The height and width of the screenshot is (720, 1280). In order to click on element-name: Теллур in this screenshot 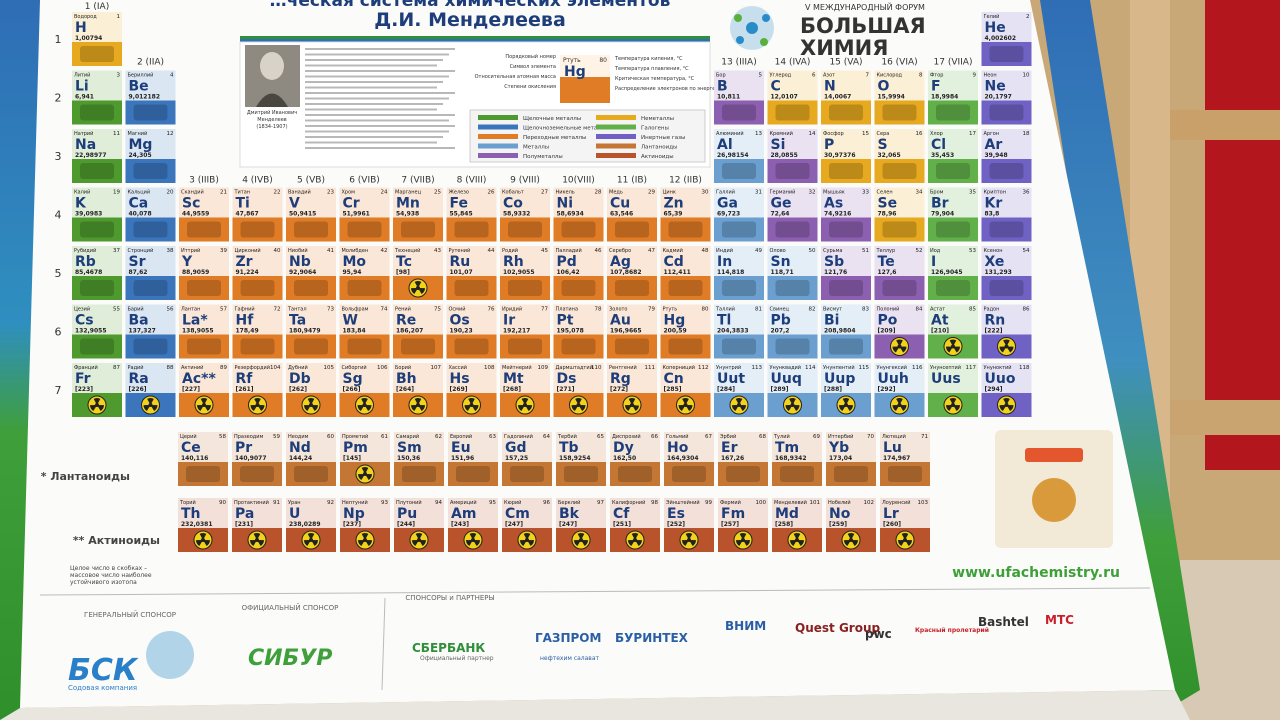, I will do `click(886, 251)`.